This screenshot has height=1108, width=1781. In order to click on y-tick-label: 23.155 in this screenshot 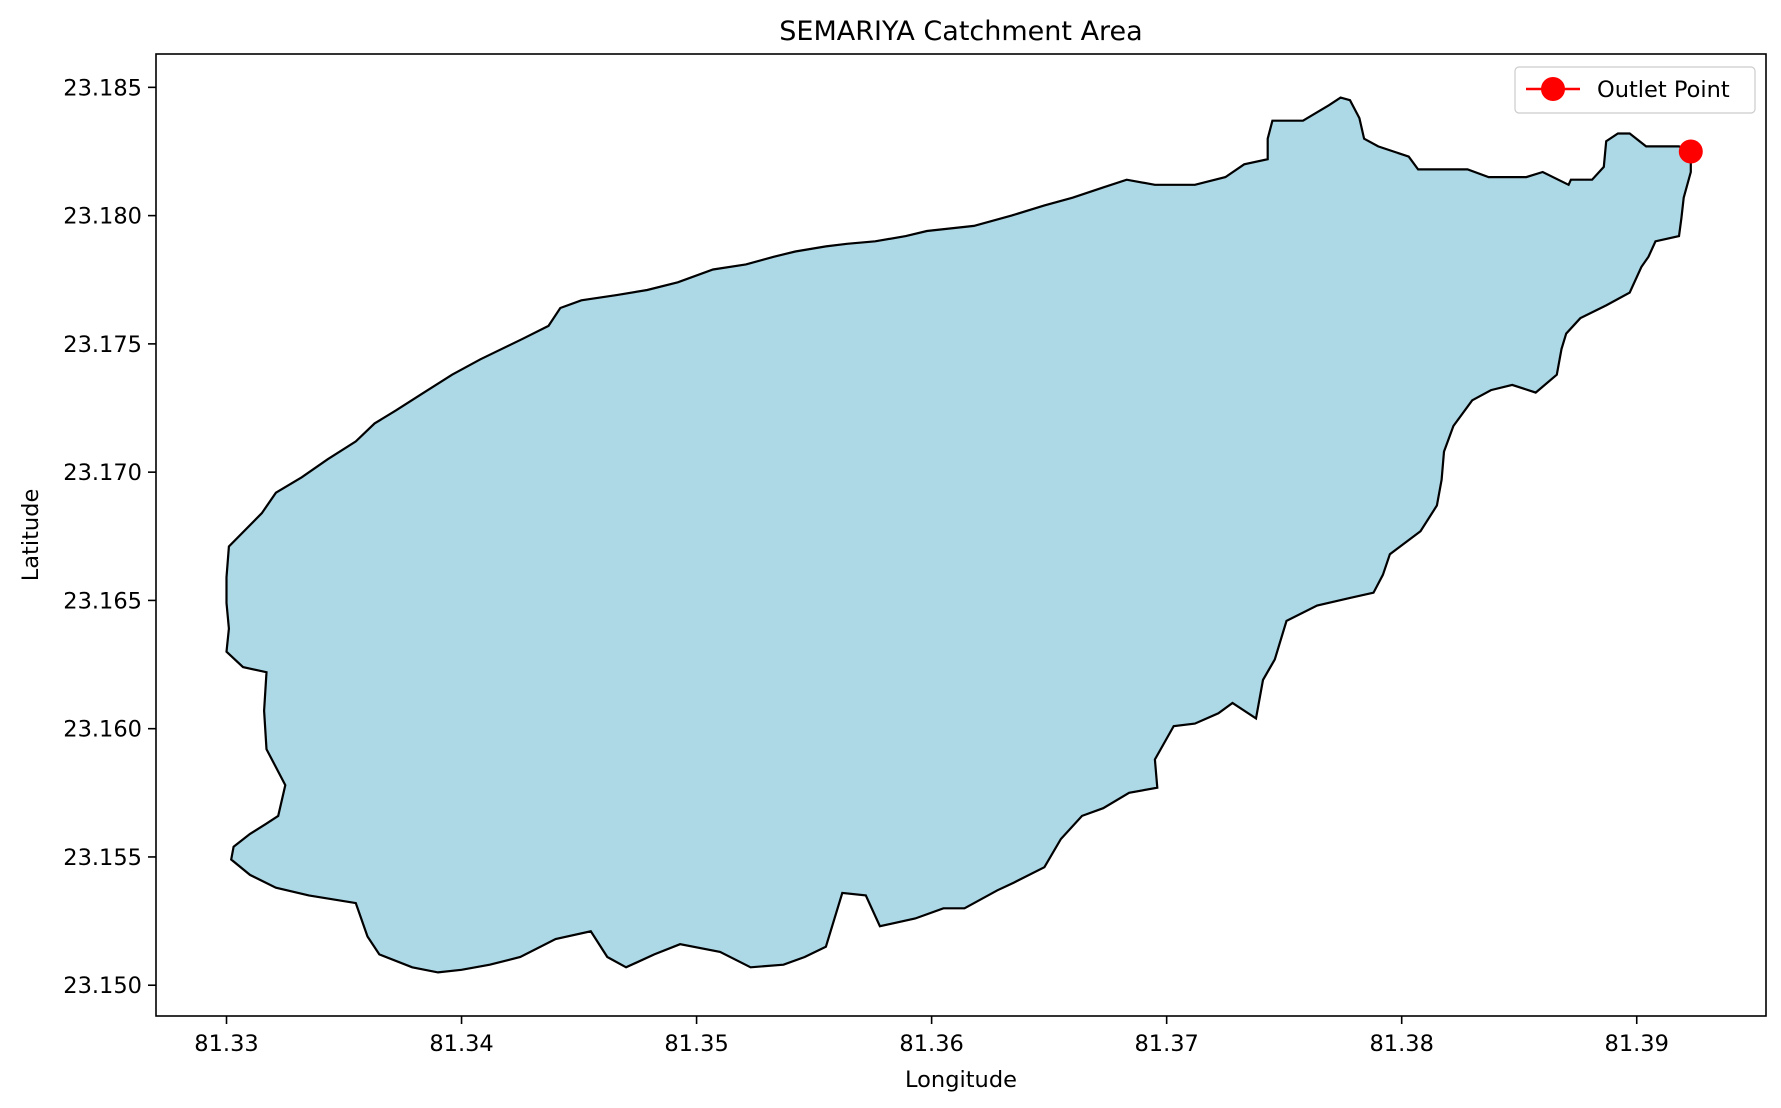, I will do `click(102, 858)`.